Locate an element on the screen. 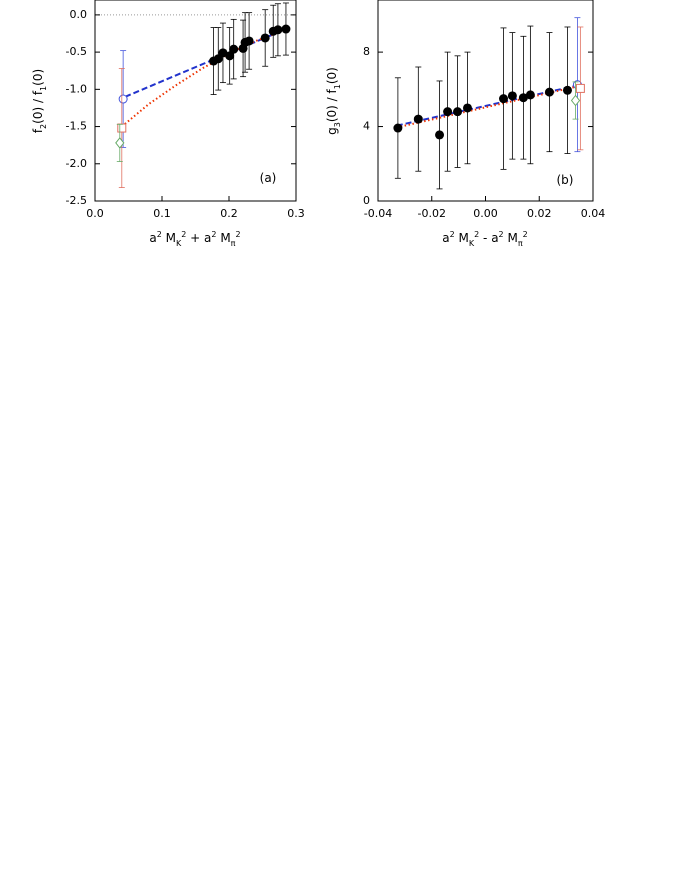  x-tick-label: 0.3 is located at coordinates (296, 213).